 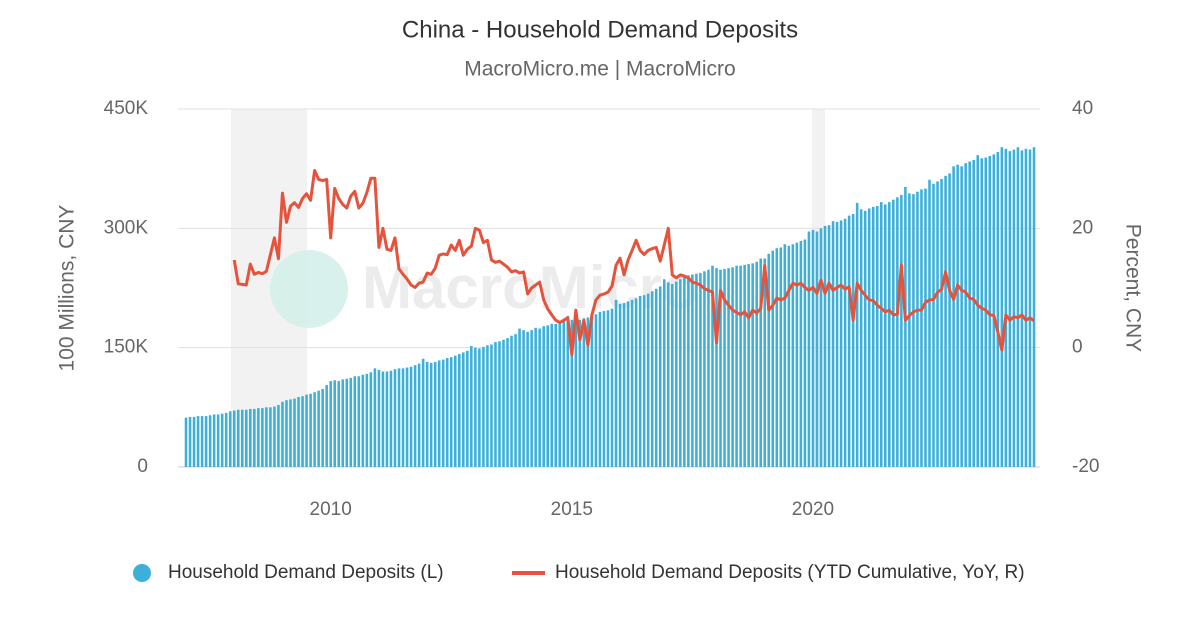 I want to click on watermark-logo, so click(x=309, y=289).